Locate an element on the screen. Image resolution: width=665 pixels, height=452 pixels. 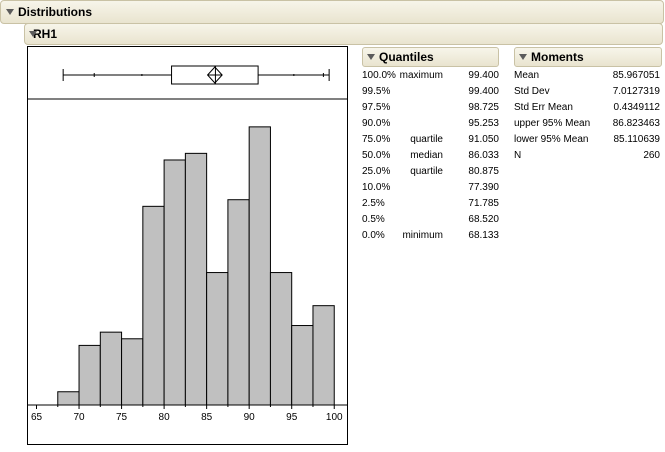
quantile-row: 97.5% 98.725 is located at coordinates (430, 110).